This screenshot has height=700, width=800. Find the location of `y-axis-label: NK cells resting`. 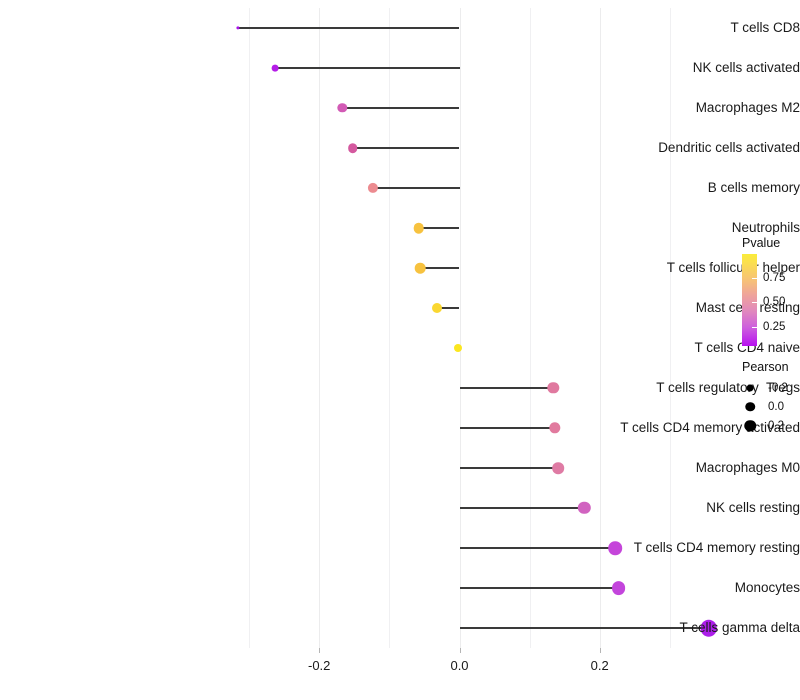

y-axis-label: NK cells resting is located at coordinates (753, 507).